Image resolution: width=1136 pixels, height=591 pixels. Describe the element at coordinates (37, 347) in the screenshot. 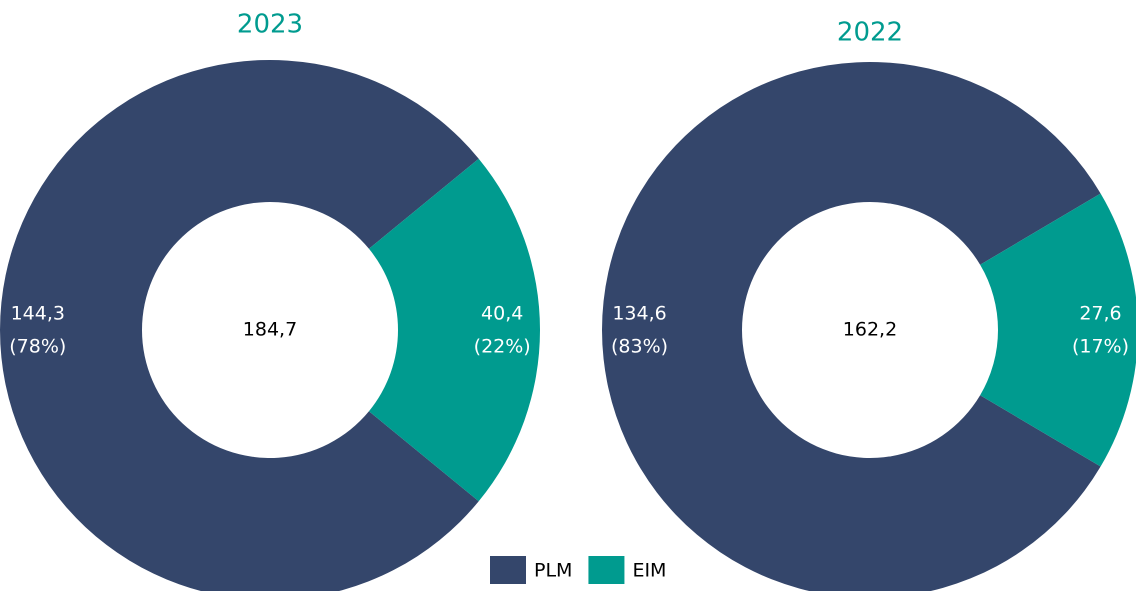

I see `percentage-label: (78%)` at that location.